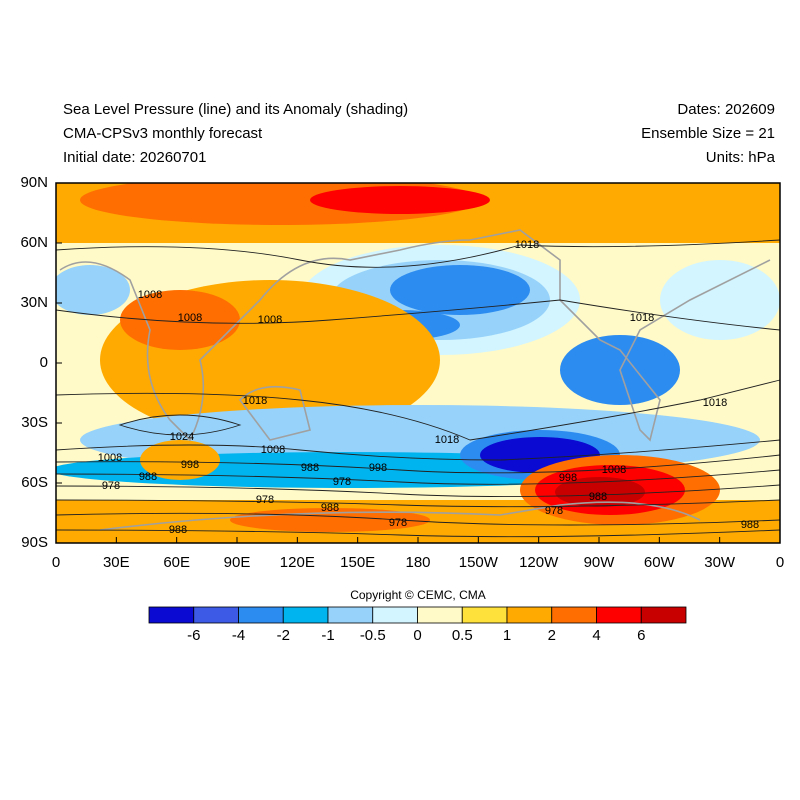 This screenshot has width=800, height=800. I want to click on contour-label: 1024, so click(182, 437).